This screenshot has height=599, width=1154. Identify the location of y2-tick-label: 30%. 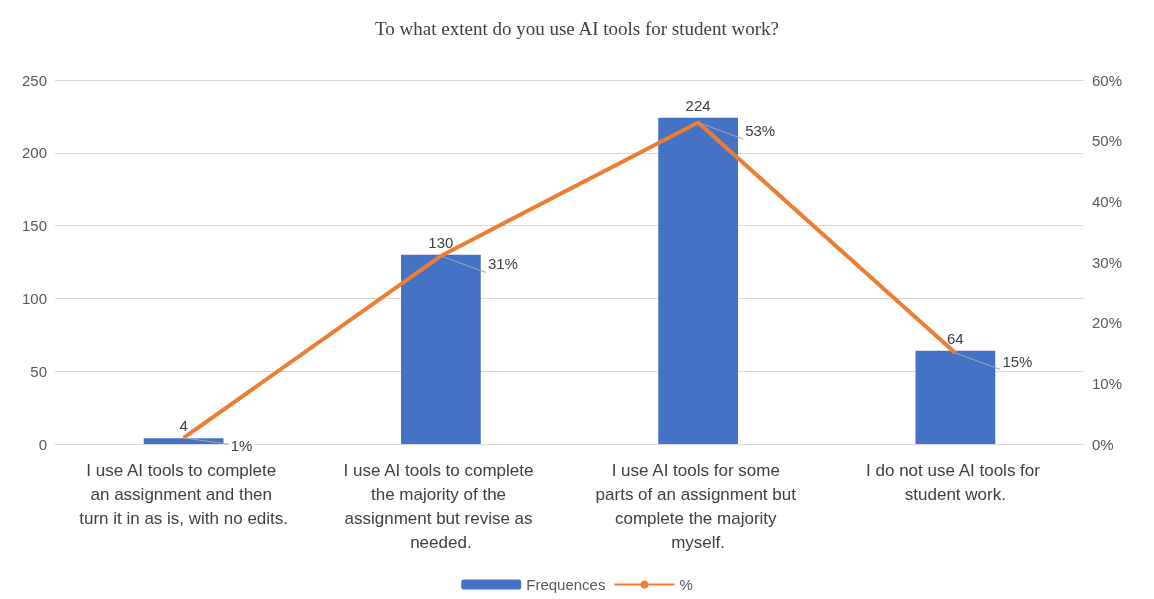
(1107, 262).